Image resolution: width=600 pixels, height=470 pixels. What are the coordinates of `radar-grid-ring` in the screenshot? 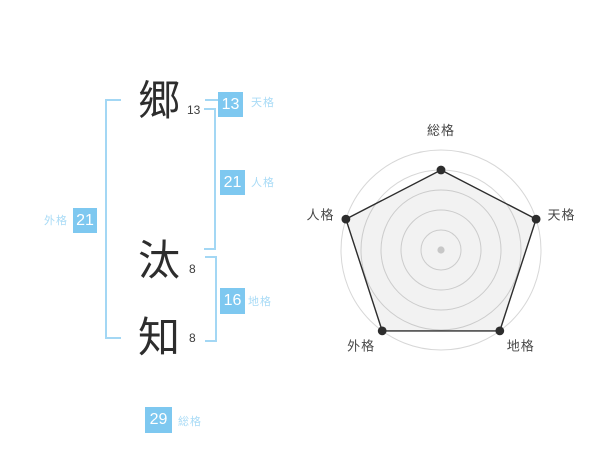 It's located at (441, 250).